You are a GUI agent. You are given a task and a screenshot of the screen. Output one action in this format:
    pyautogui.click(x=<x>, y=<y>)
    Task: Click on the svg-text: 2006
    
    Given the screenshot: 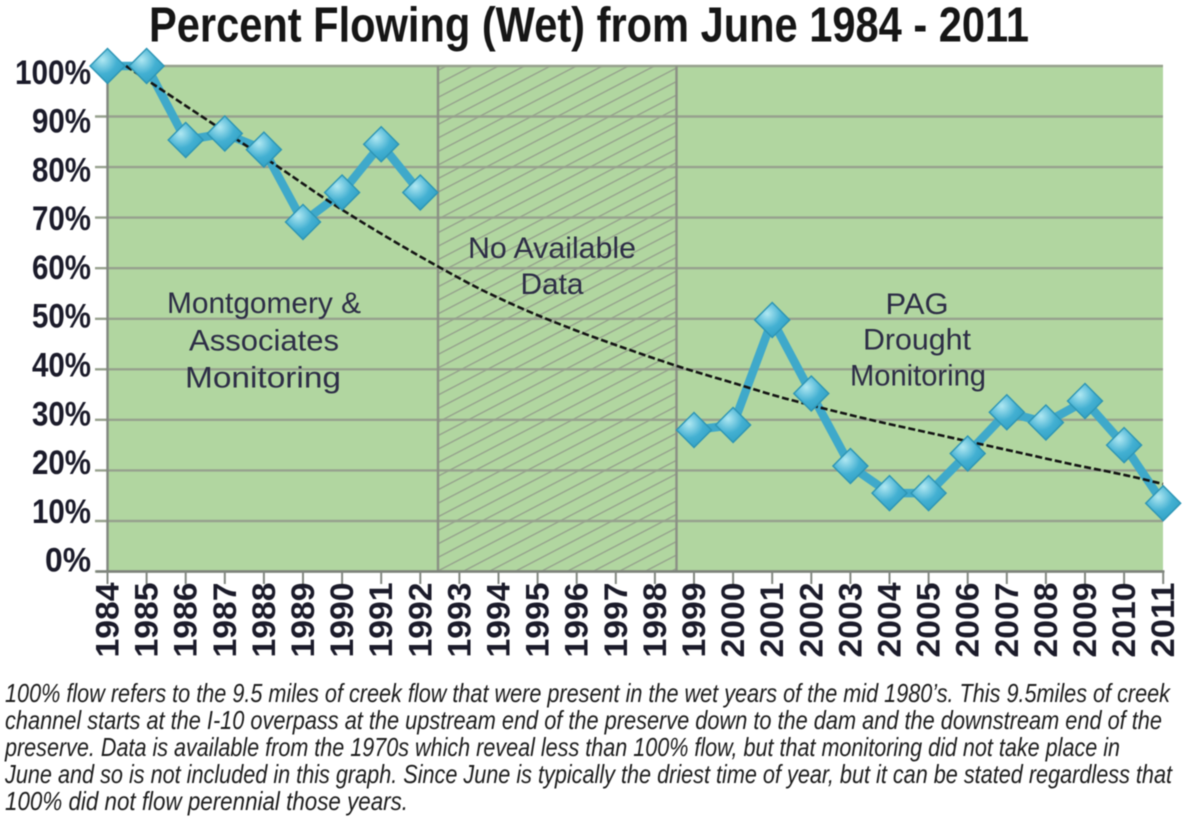 What is the action you would take?
    pyautogui.click(x=968, y=620)
    